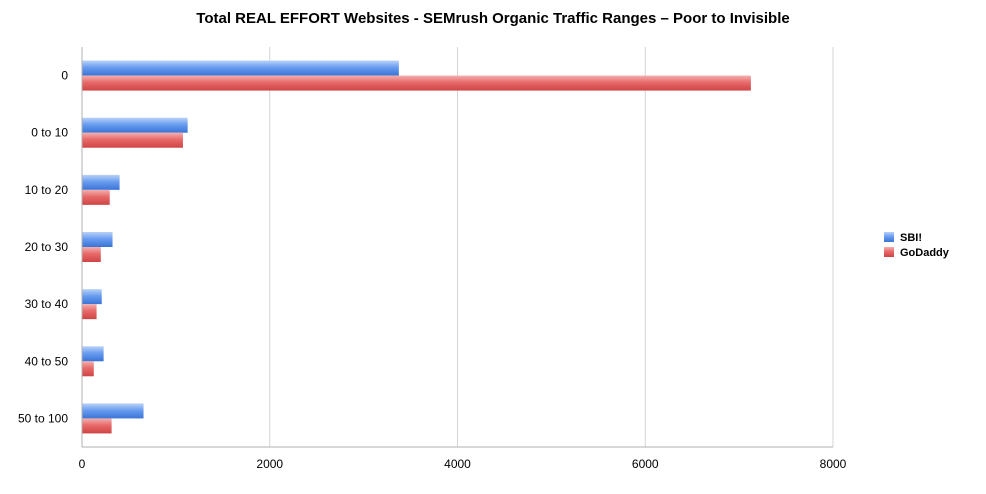  I want to click on y-tick-label: 0, so click(64, 76).